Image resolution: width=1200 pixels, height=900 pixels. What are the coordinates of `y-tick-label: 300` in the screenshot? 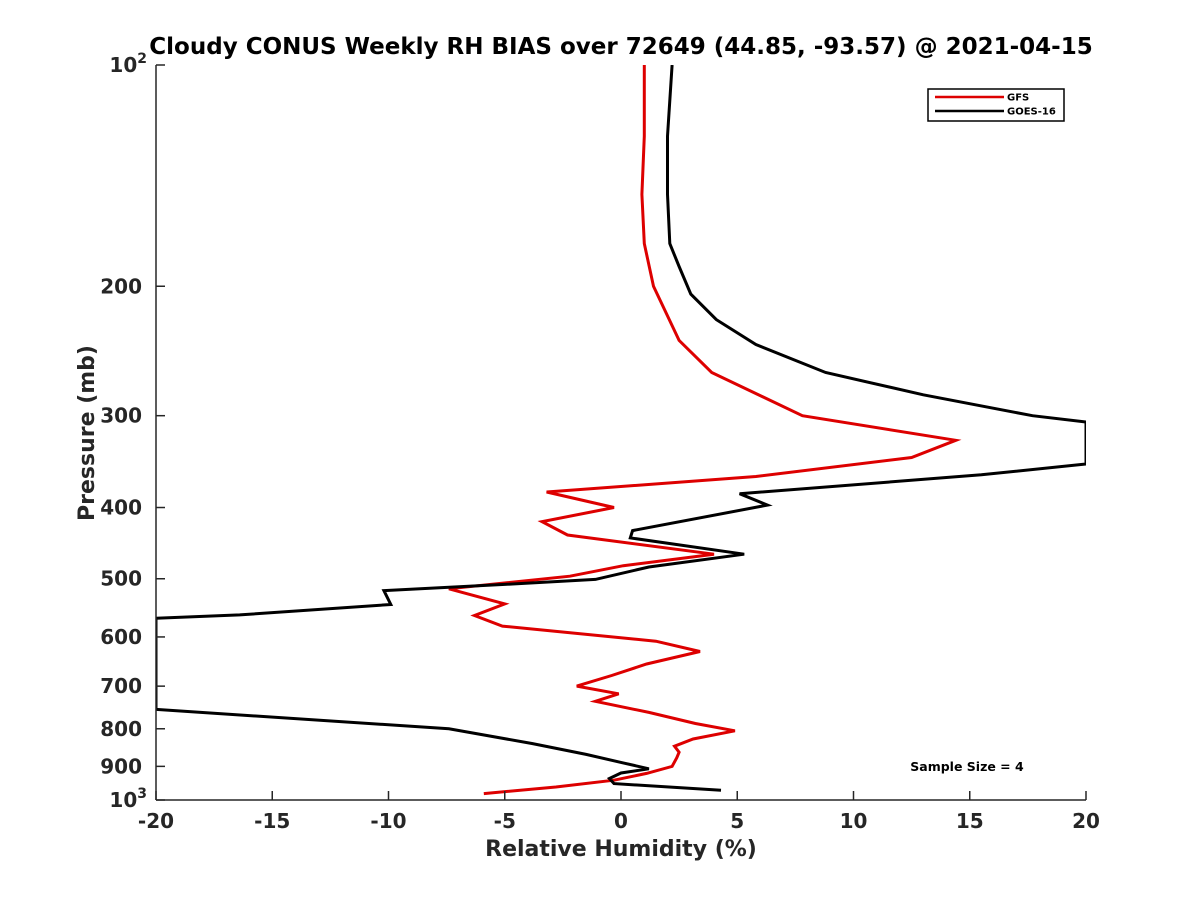 It's located at (121, 416).